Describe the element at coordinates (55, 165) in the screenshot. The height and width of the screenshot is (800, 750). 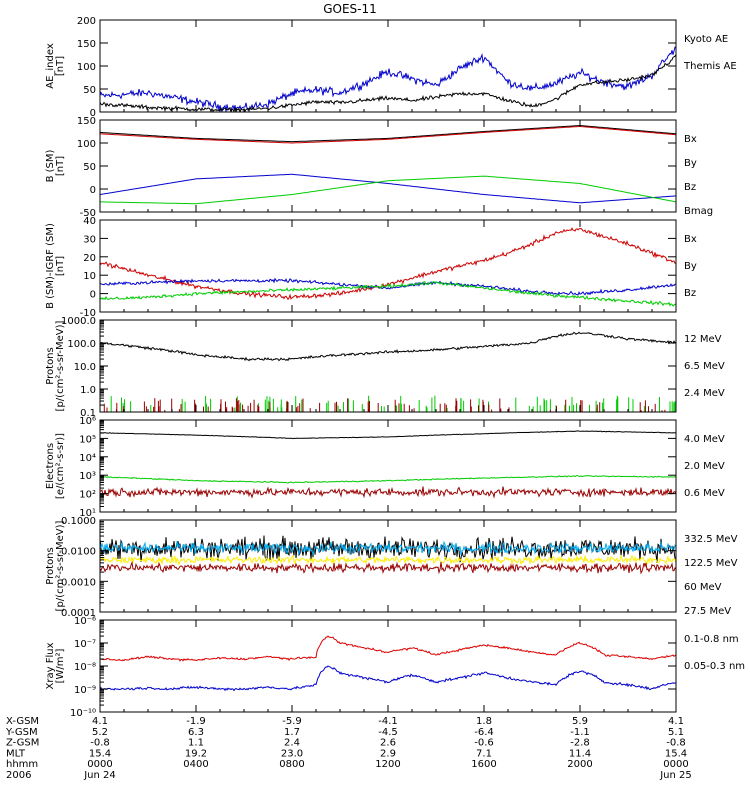
I see `y-axis-label: B (SM)[nT]` at that location.